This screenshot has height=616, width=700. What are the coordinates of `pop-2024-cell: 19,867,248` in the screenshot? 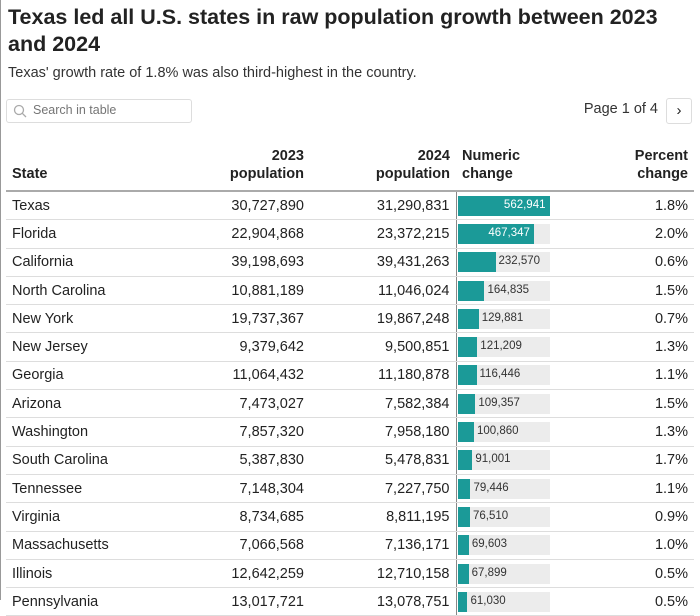 It's located at (383, 319).